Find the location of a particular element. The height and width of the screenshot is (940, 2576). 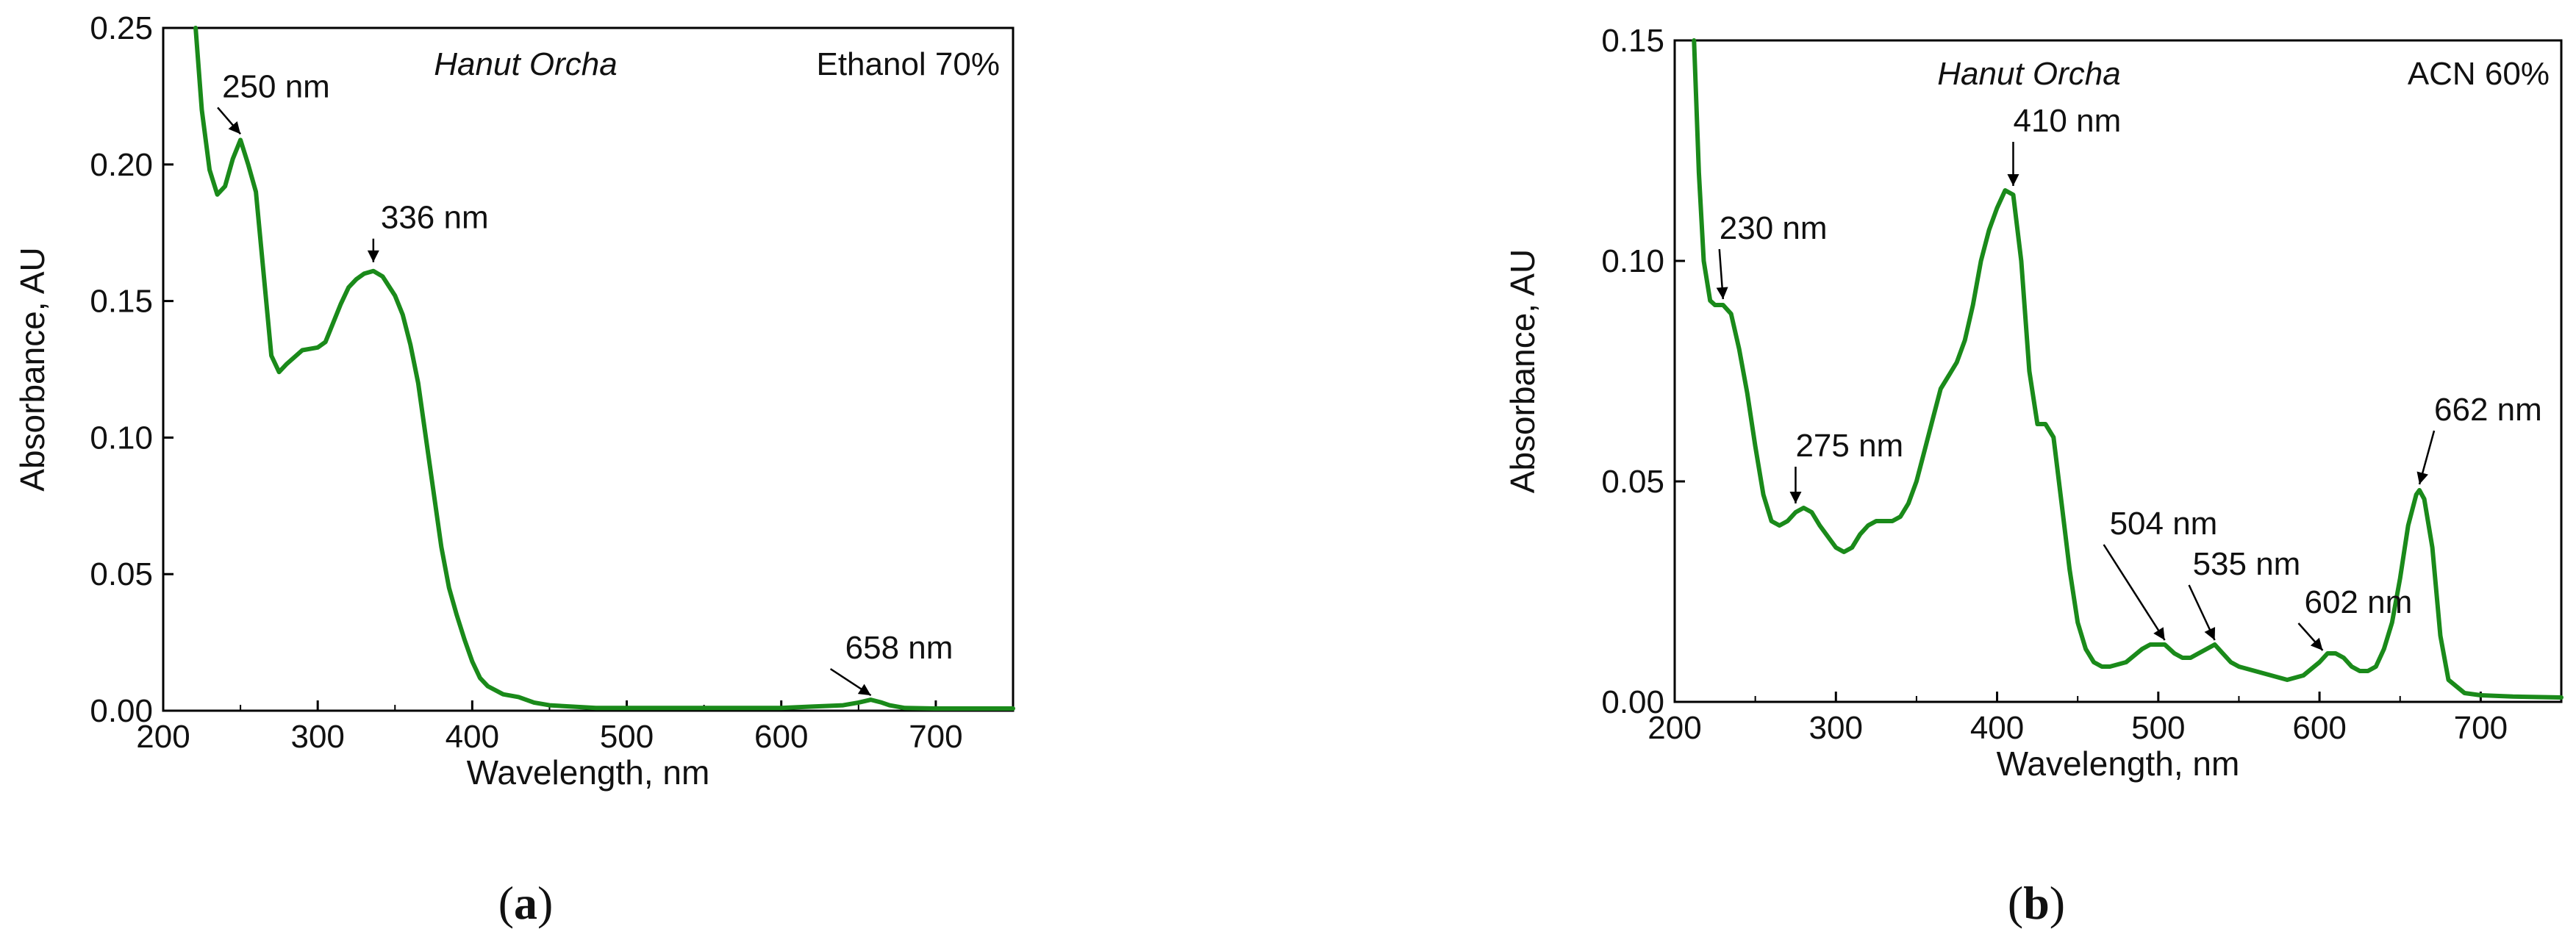

solvent-label: Ethanol 70% is located at coordinates (908, 64).